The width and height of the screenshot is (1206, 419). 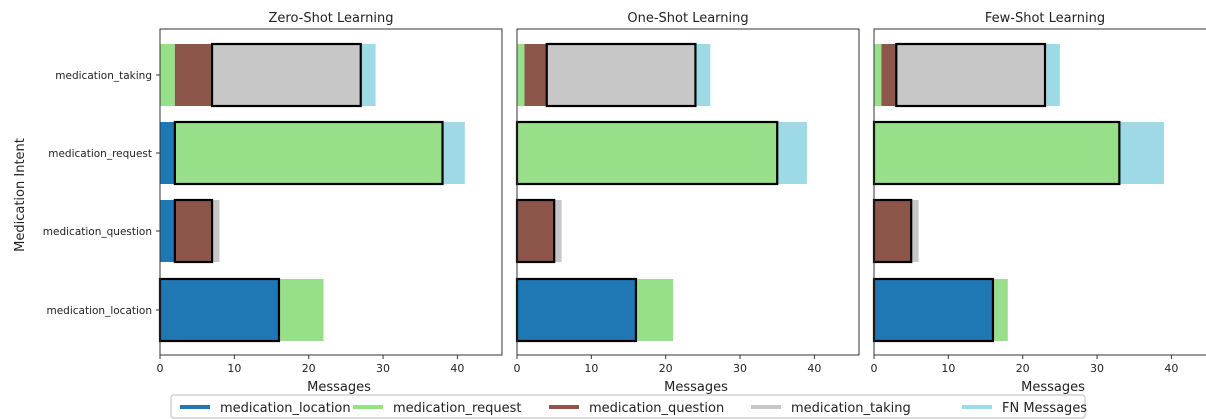 What do you see at coordinates (1045, 18) in the screenshot?
I see `panel-title: Few-Shot Learning` at bounding box center [1045, 18].